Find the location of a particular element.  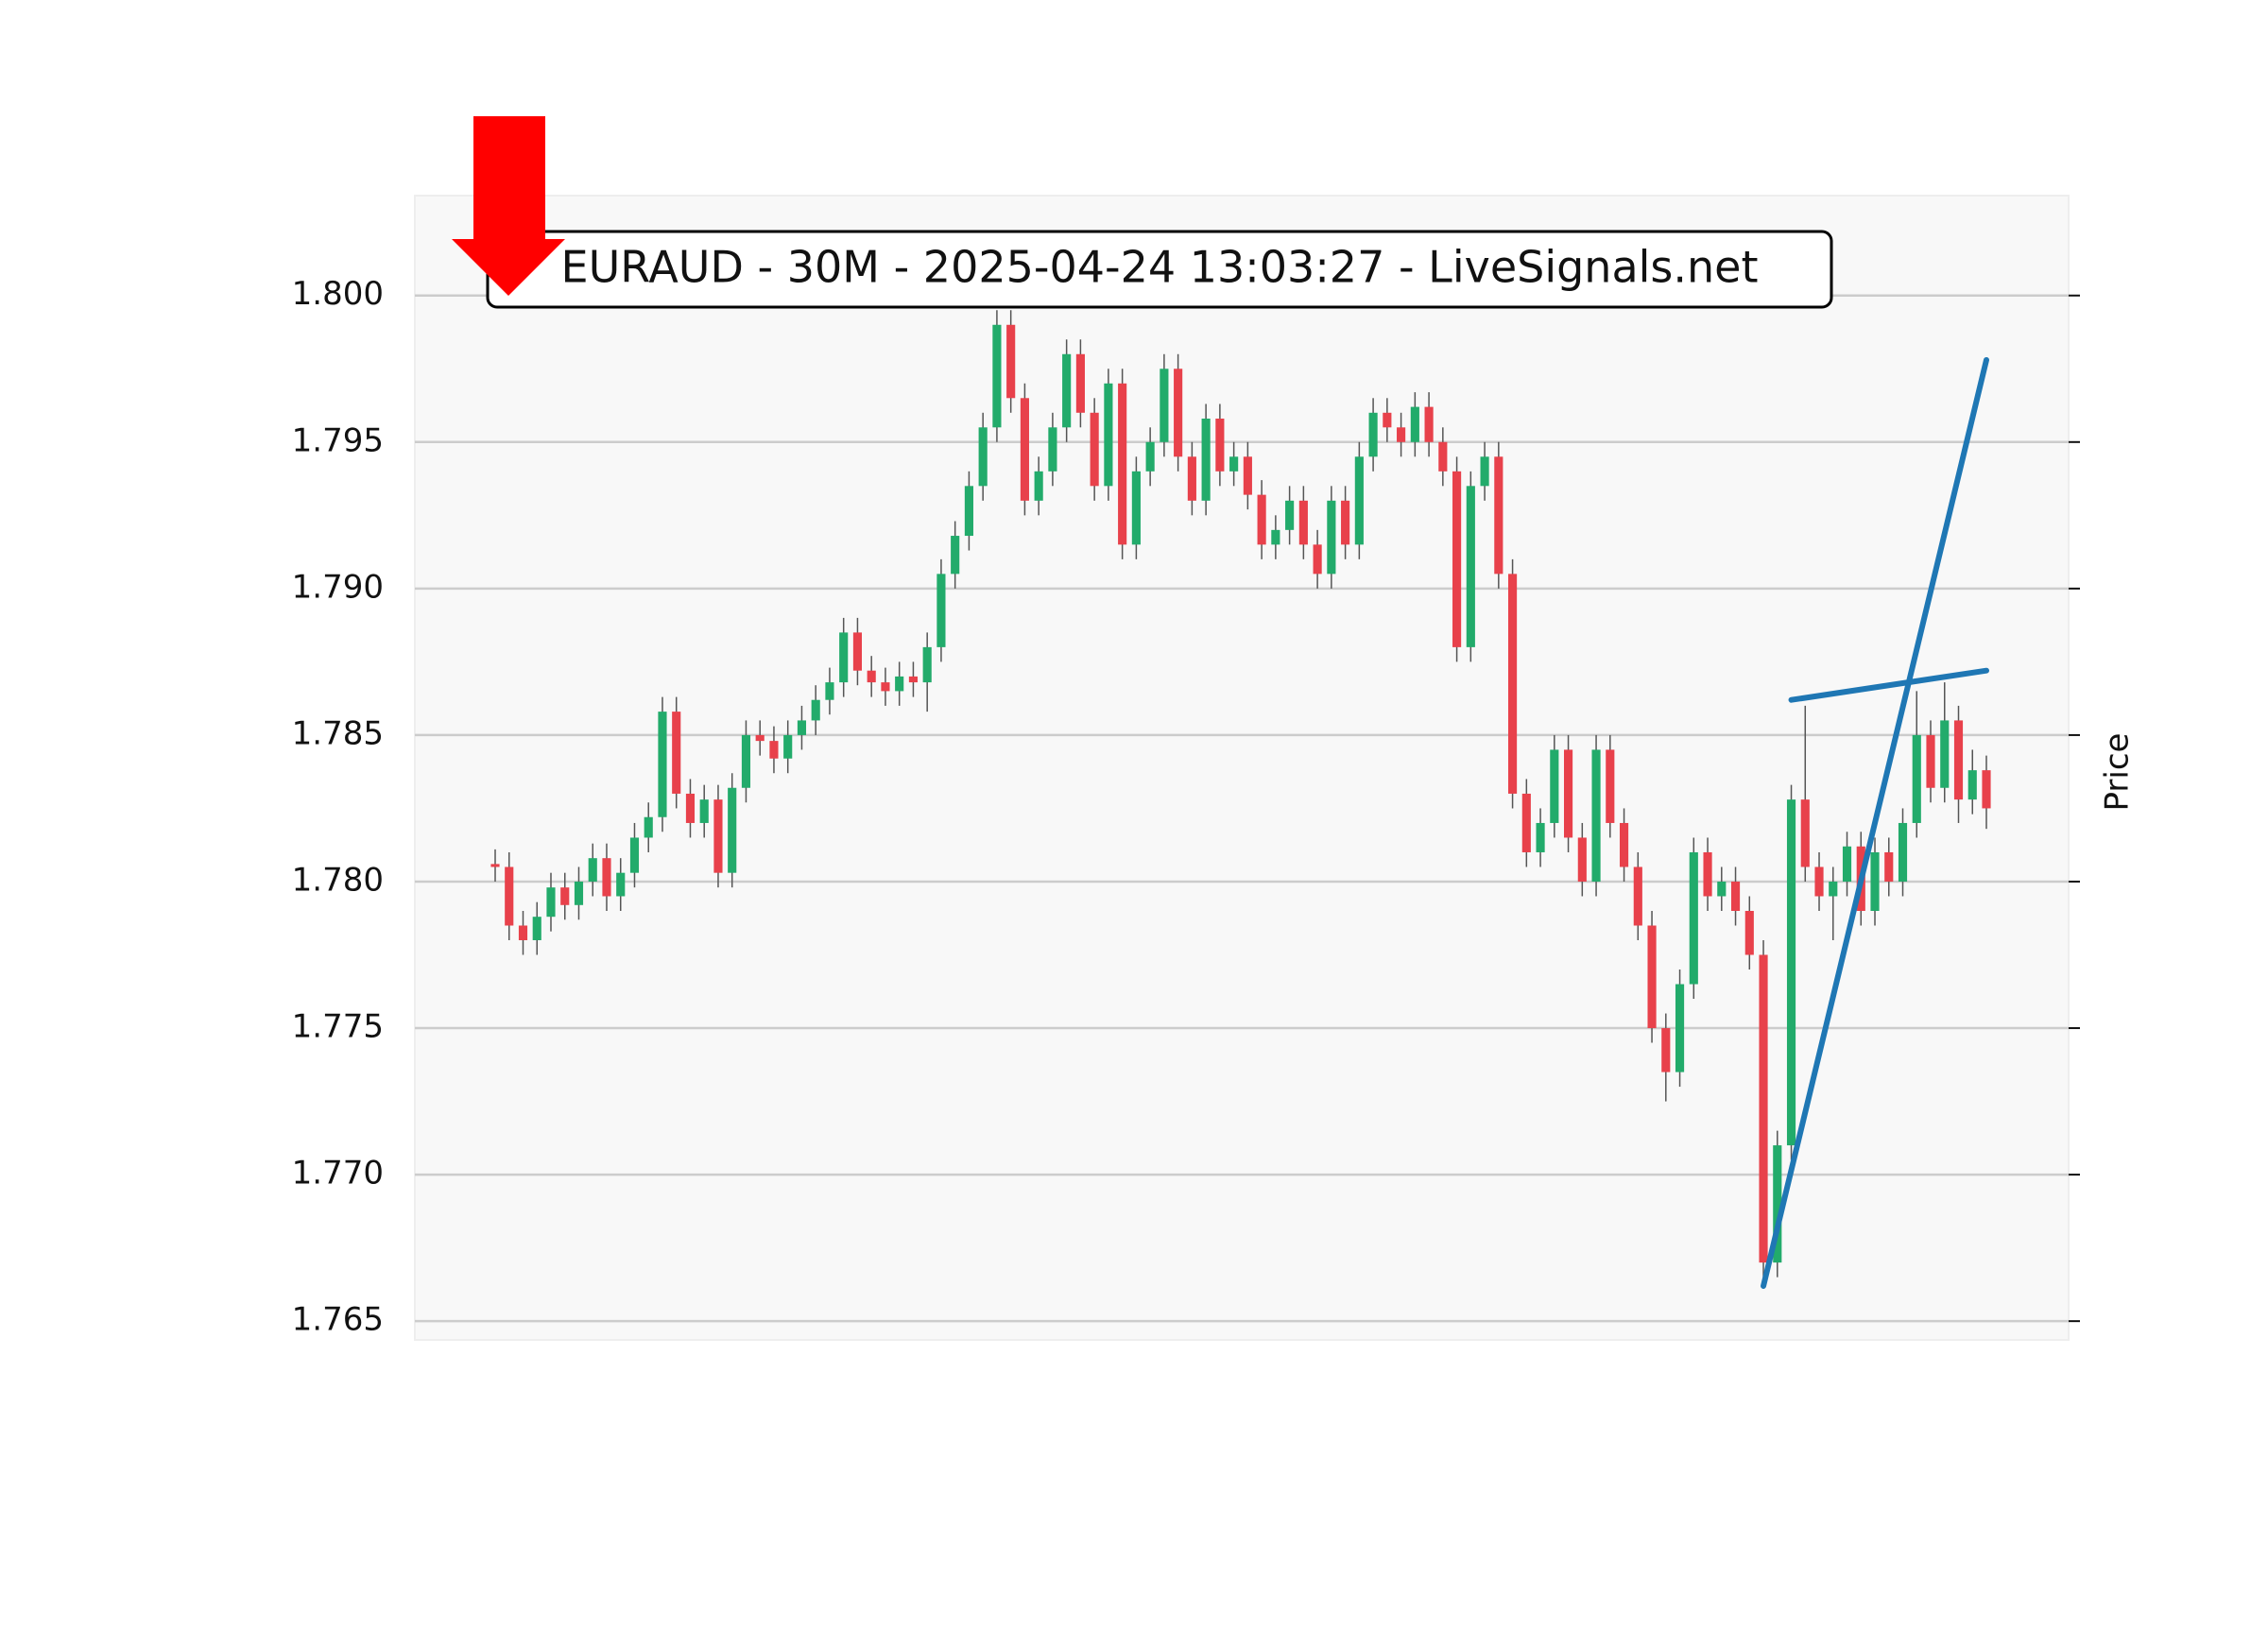

y-tick-label: 1.775 is located at coordinates (338, 1027).